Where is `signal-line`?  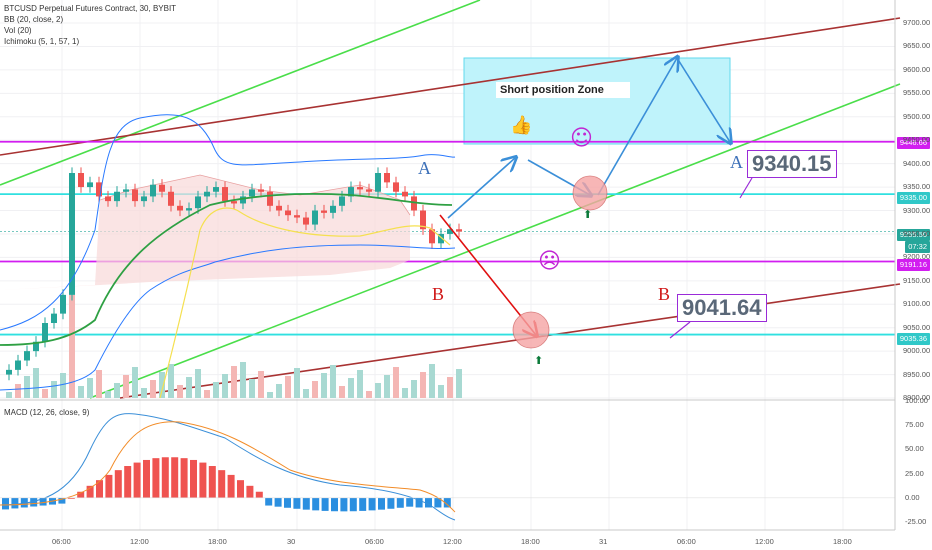 signal-line is located at coordinates (228, 467).